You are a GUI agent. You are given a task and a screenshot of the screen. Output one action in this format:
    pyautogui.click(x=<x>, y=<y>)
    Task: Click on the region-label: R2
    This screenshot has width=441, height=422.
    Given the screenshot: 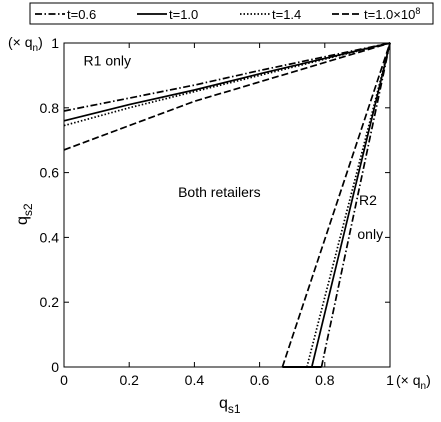 What is the action you would take?
    pyautogui.click(x=368, y=200)
    